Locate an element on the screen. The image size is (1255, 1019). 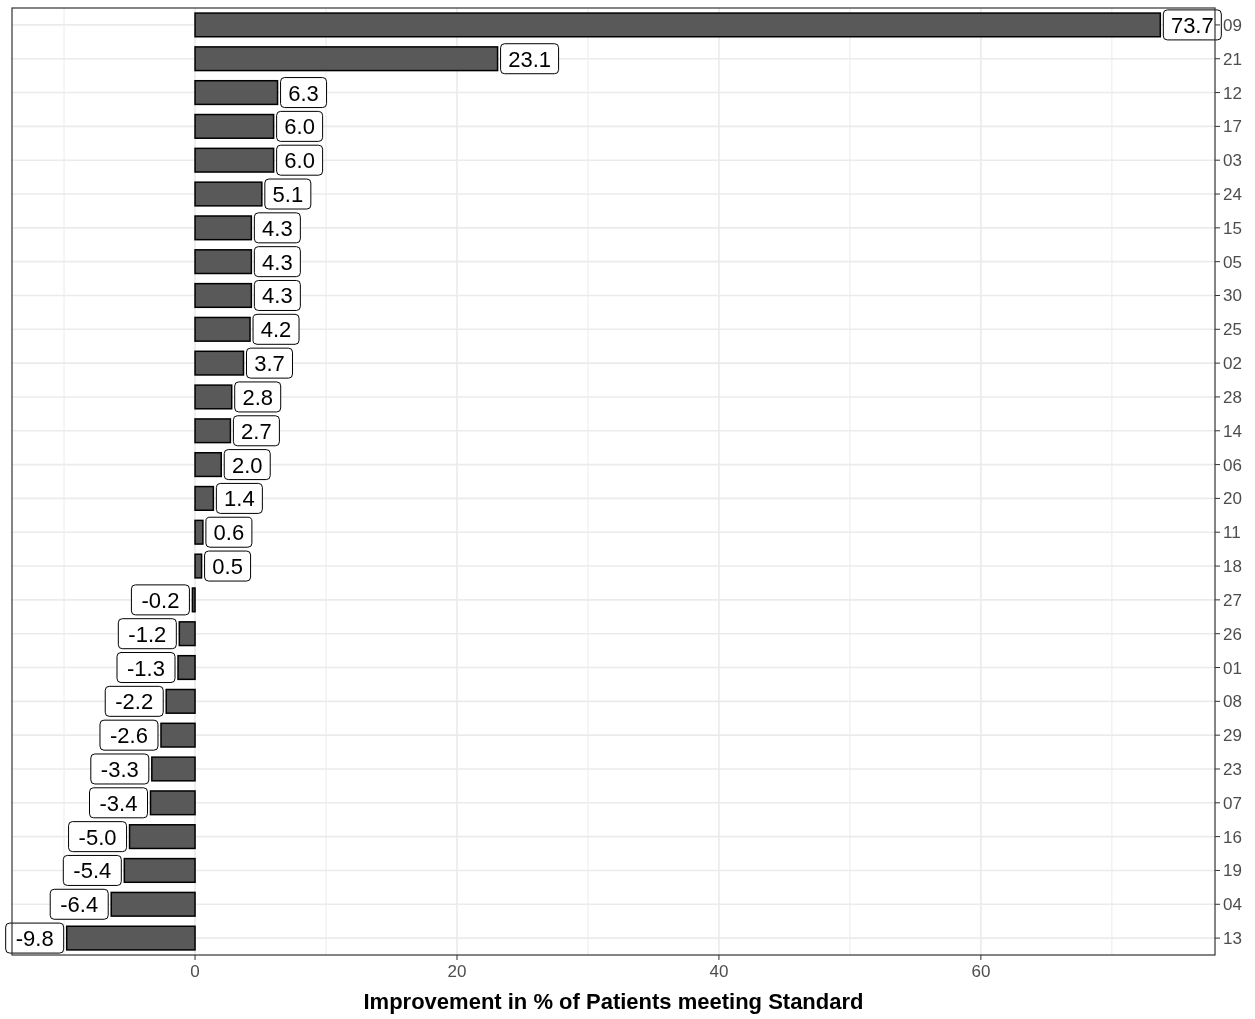
data-label: -5.4 is located at coordinates (92, 871).